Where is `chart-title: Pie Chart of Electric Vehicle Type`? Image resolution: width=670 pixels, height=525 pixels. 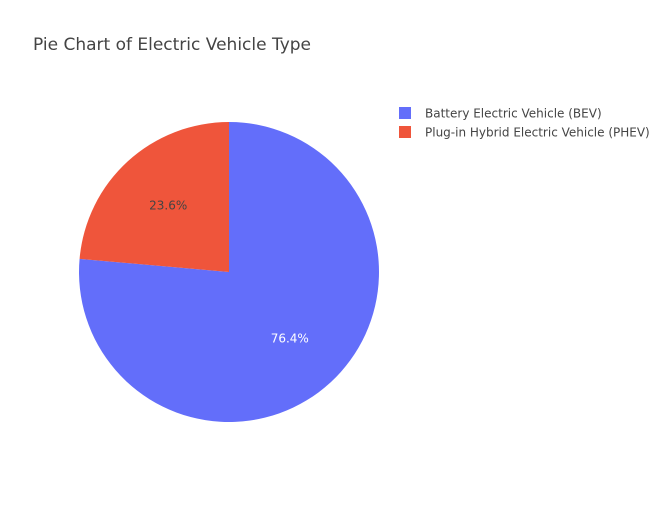 chart-title: Pie Chart of Electric Vehicle Type is located at coordinates (172, 45).